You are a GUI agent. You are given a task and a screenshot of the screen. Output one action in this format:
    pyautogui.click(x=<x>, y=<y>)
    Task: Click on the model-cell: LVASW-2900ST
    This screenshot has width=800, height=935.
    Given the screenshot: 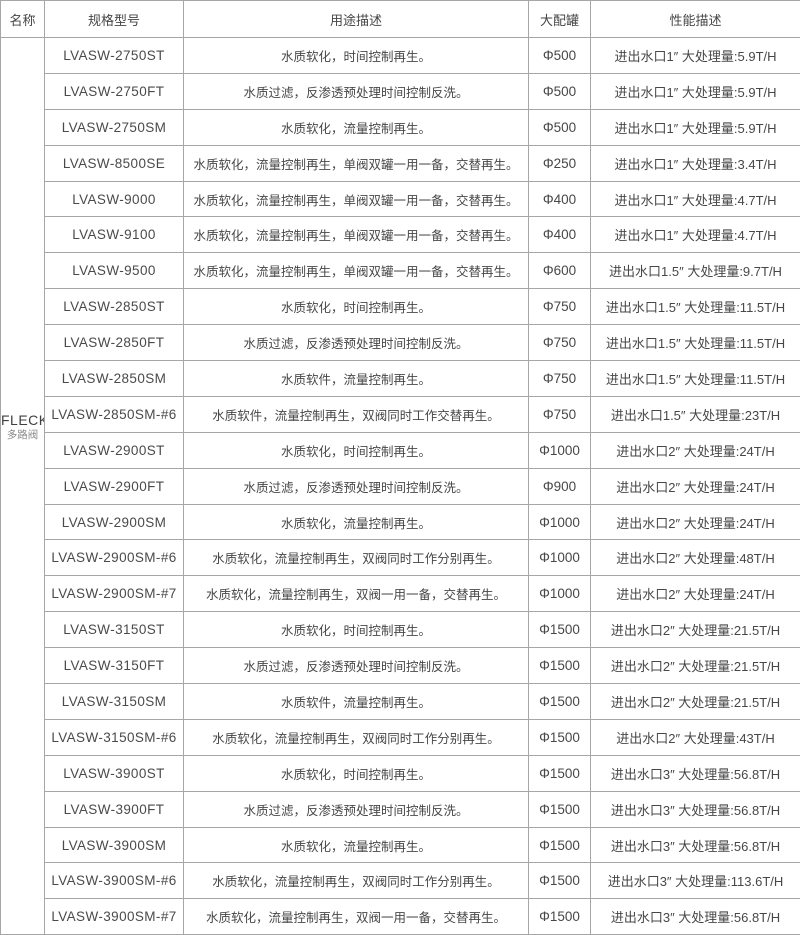 What is the action you would take?
    pyautogui.click(x=114, y=450)
    